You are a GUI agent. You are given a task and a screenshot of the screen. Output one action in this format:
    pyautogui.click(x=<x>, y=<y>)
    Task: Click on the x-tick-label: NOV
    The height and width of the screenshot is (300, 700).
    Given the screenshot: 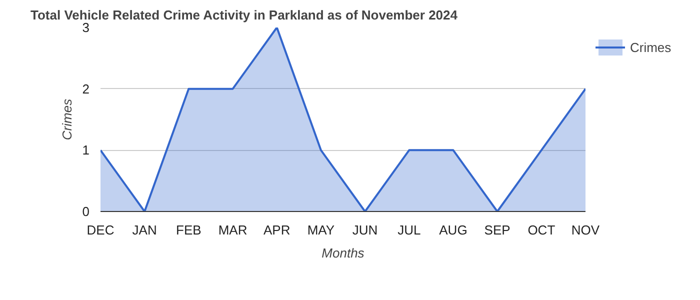 What is the action you would take?
    pyautogui.click(x=585, y=230)
    